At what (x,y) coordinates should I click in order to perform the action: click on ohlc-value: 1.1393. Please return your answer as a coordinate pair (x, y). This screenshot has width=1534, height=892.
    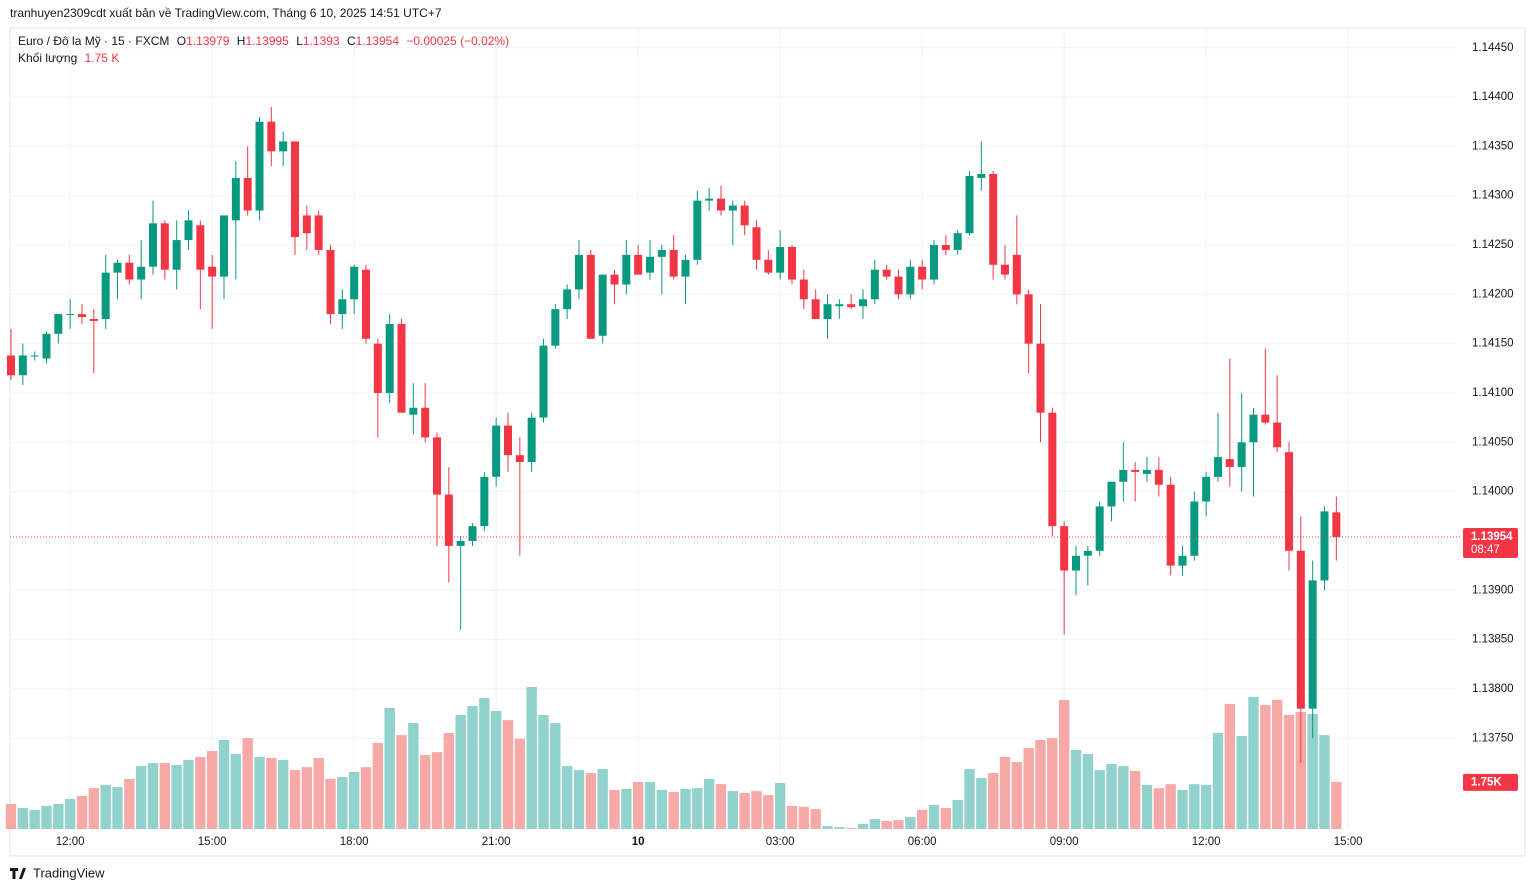
    Looking at the image, I should click on (321, 41).